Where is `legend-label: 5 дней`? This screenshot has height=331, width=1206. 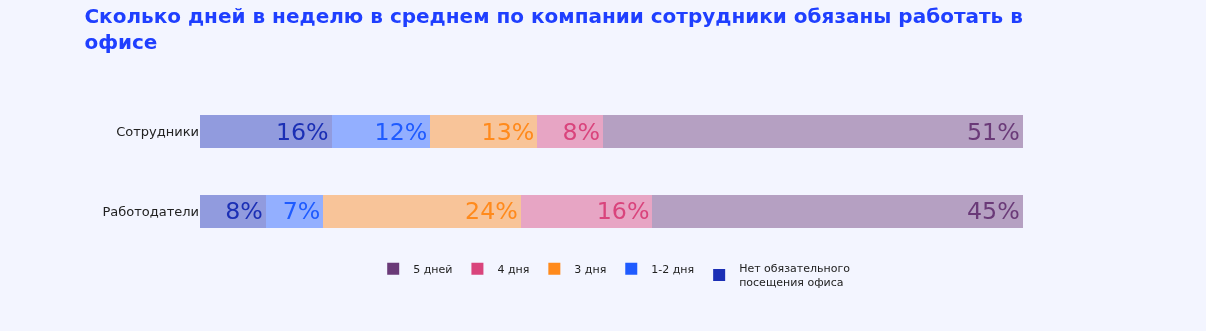
legend-label: 5 дней is located at coordinates (433, 269).